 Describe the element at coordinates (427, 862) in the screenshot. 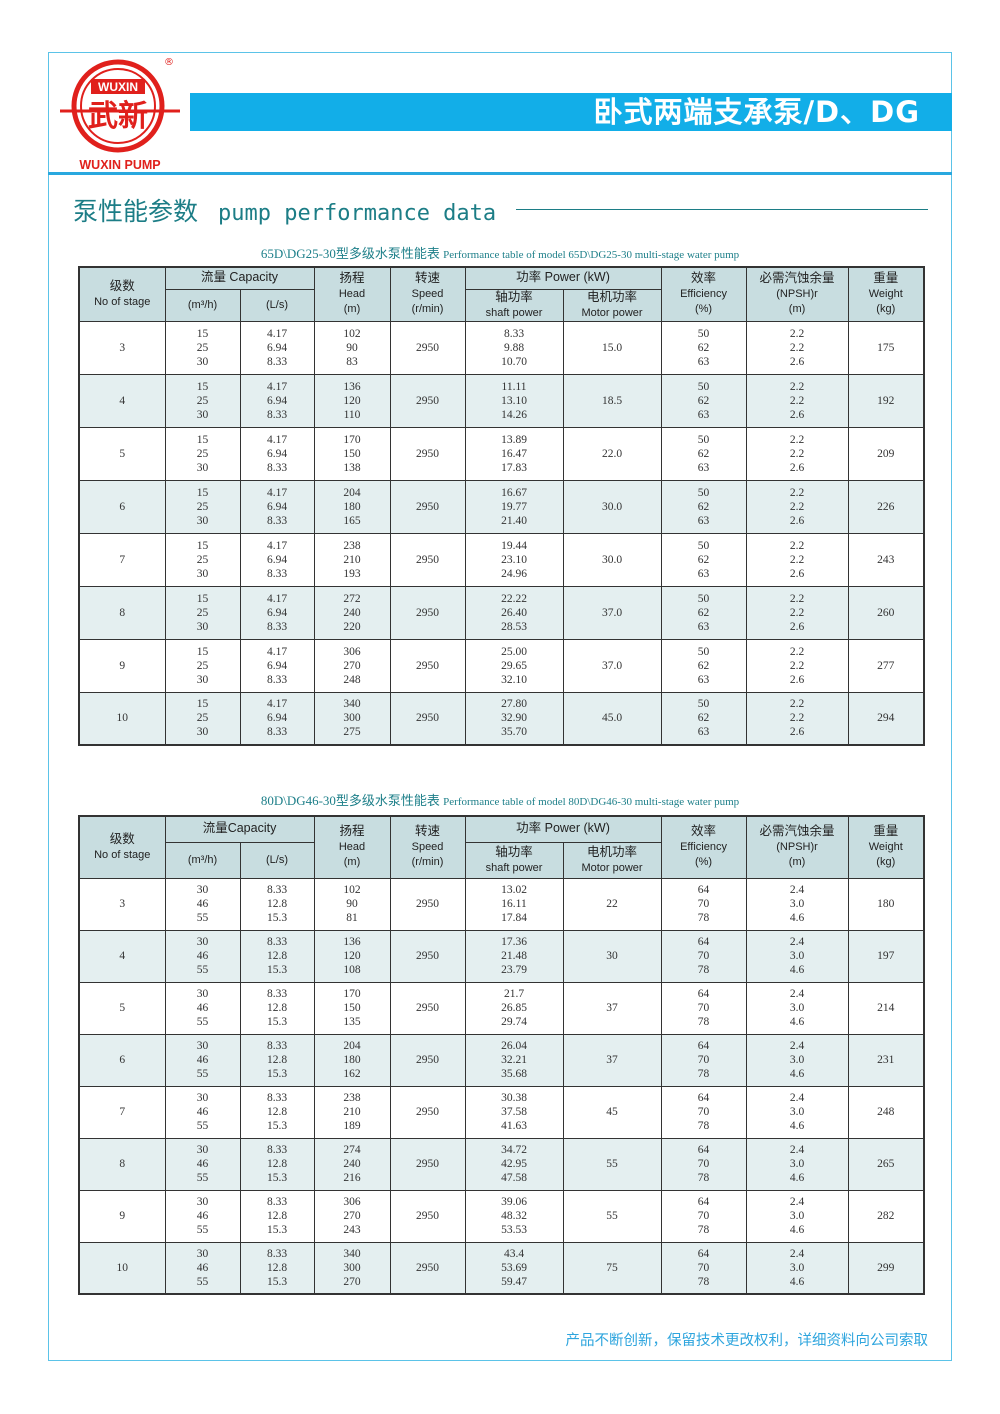

I see `header-text: (r/min)` at that location.